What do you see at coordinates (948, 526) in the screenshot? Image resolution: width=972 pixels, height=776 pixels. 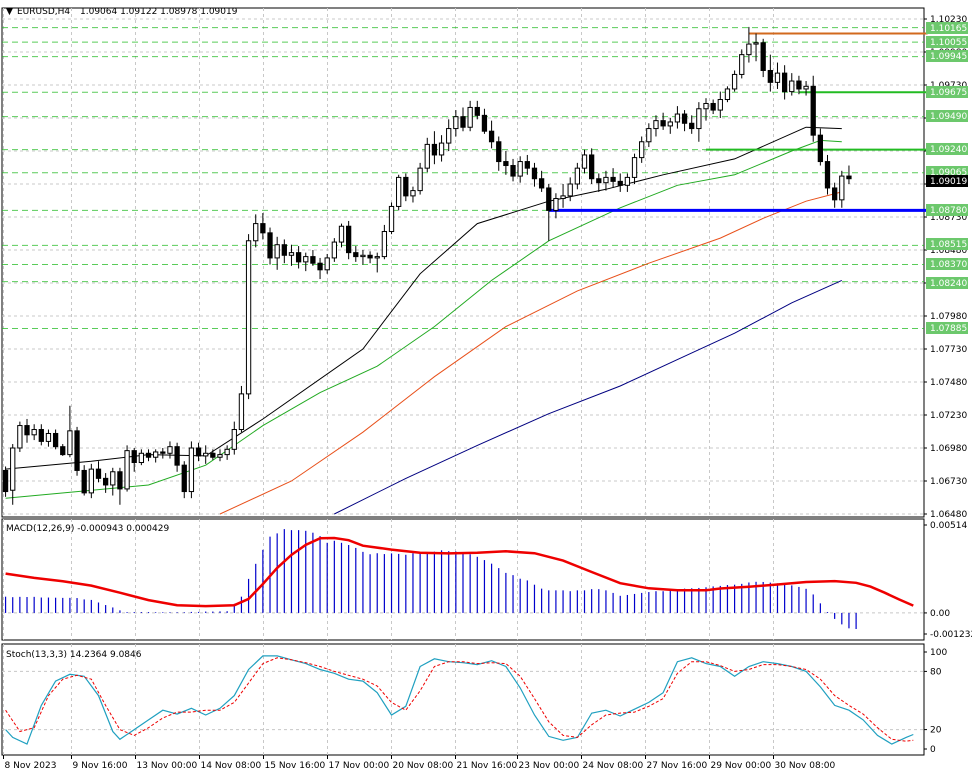 I see `y-tick-label: 0.00514` at bounding box center [948, 526].